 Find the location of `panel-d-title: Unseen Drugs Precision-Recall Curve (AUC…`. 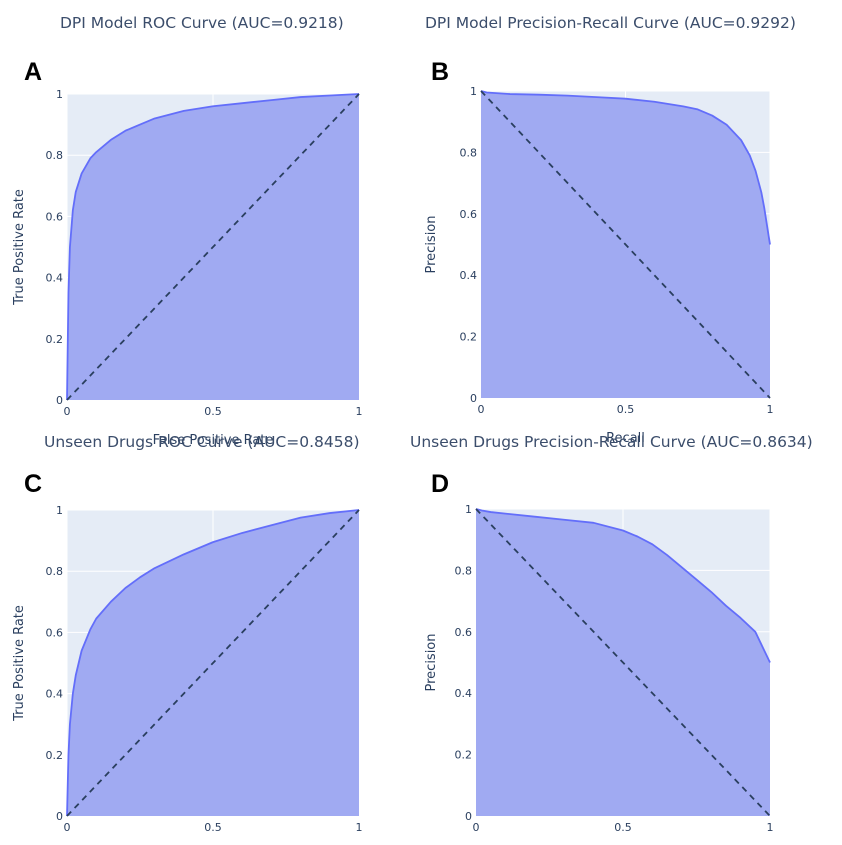

panel-d-title: Unseen Drugs Precision-Recall Curve (AUC… is located at coordinates (611, 442).